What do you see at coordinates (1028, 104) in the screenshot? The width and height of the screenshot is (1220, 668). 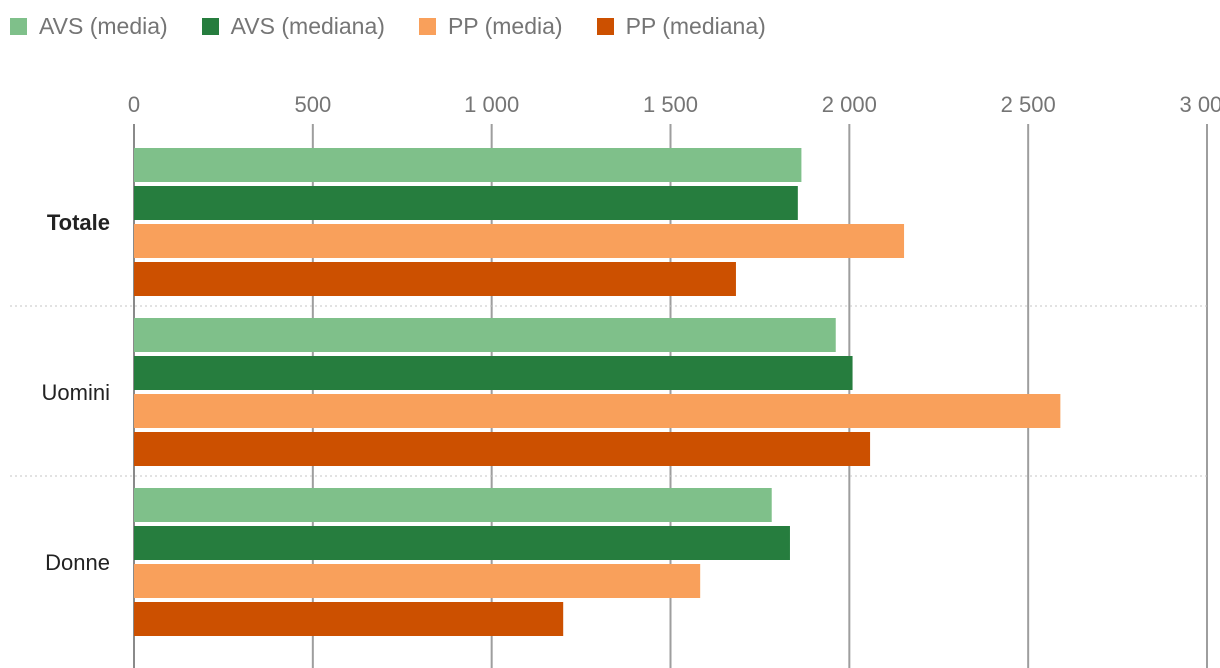 I see `tick-label-2500: 2 500` at bounding box center [1028, 104].